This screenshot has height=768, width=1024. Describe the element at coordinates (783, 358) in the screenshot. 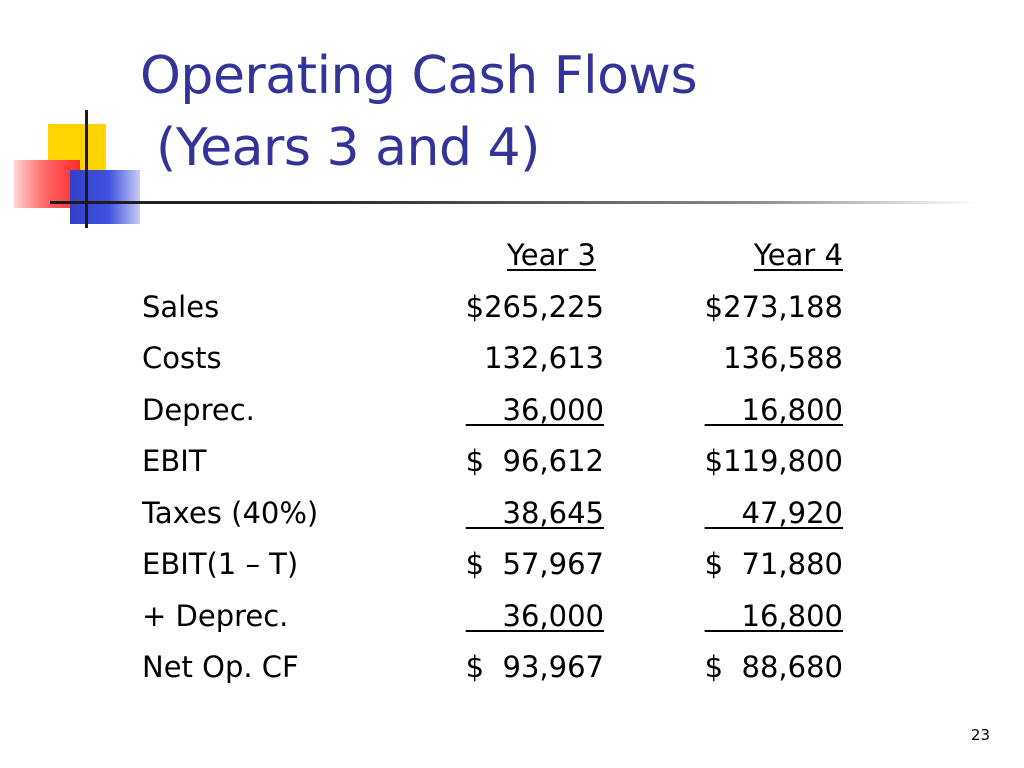

I see `cell-year-4: 136,588` at that location.